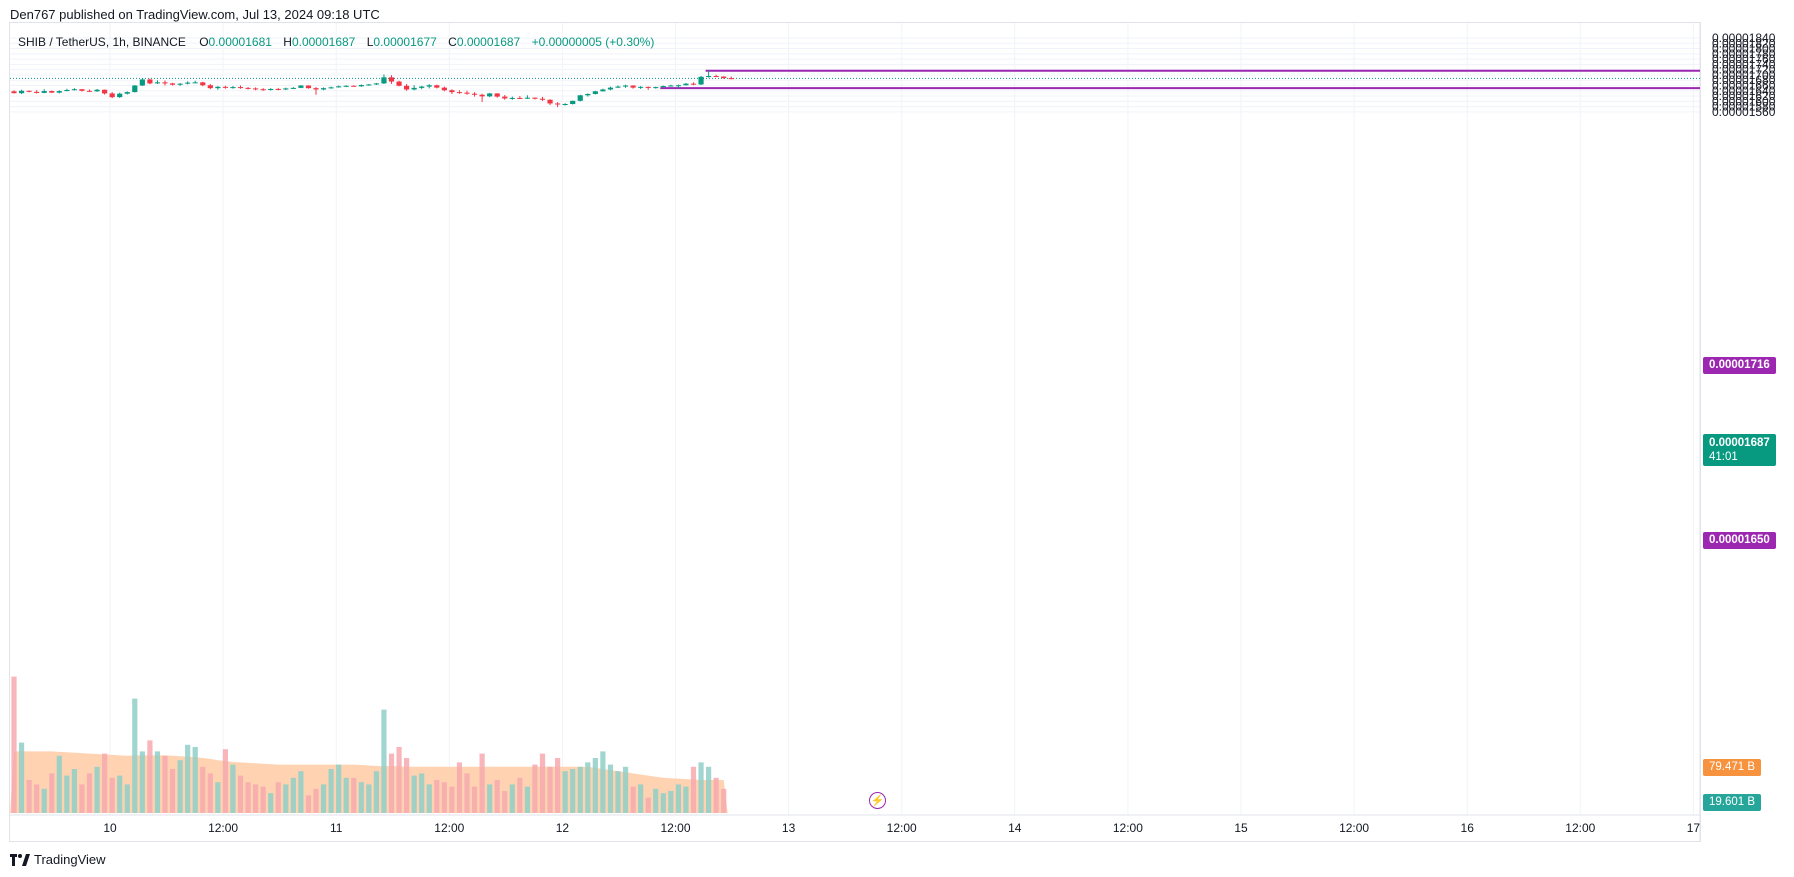 Image resolution: width=1794 pixels, height=877 pixels. What do you see at coordinates (20, 859) in the screenshot?
I see `tradingview-logo-icon` at bounding box center [20, 859].